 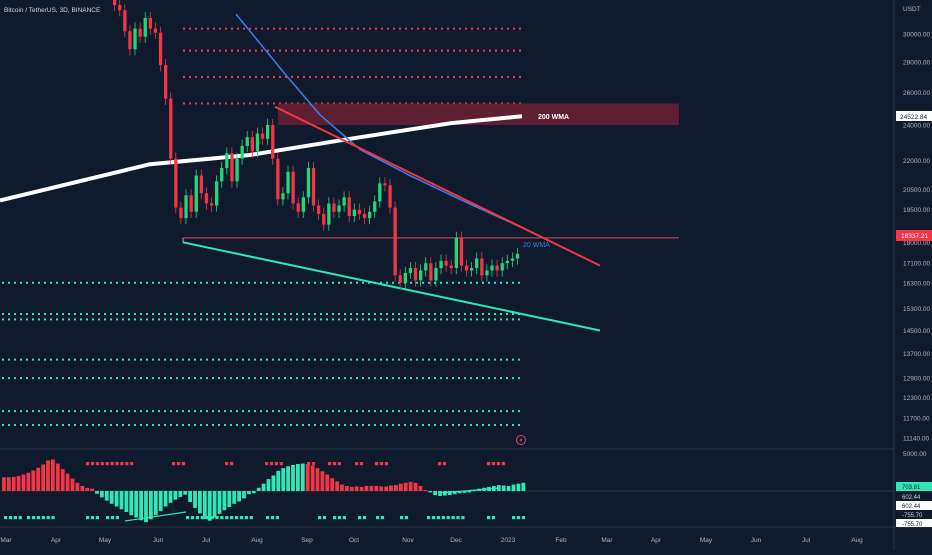 I want to click on price-tick-label: 18000.00, so click(x=916, y=243).